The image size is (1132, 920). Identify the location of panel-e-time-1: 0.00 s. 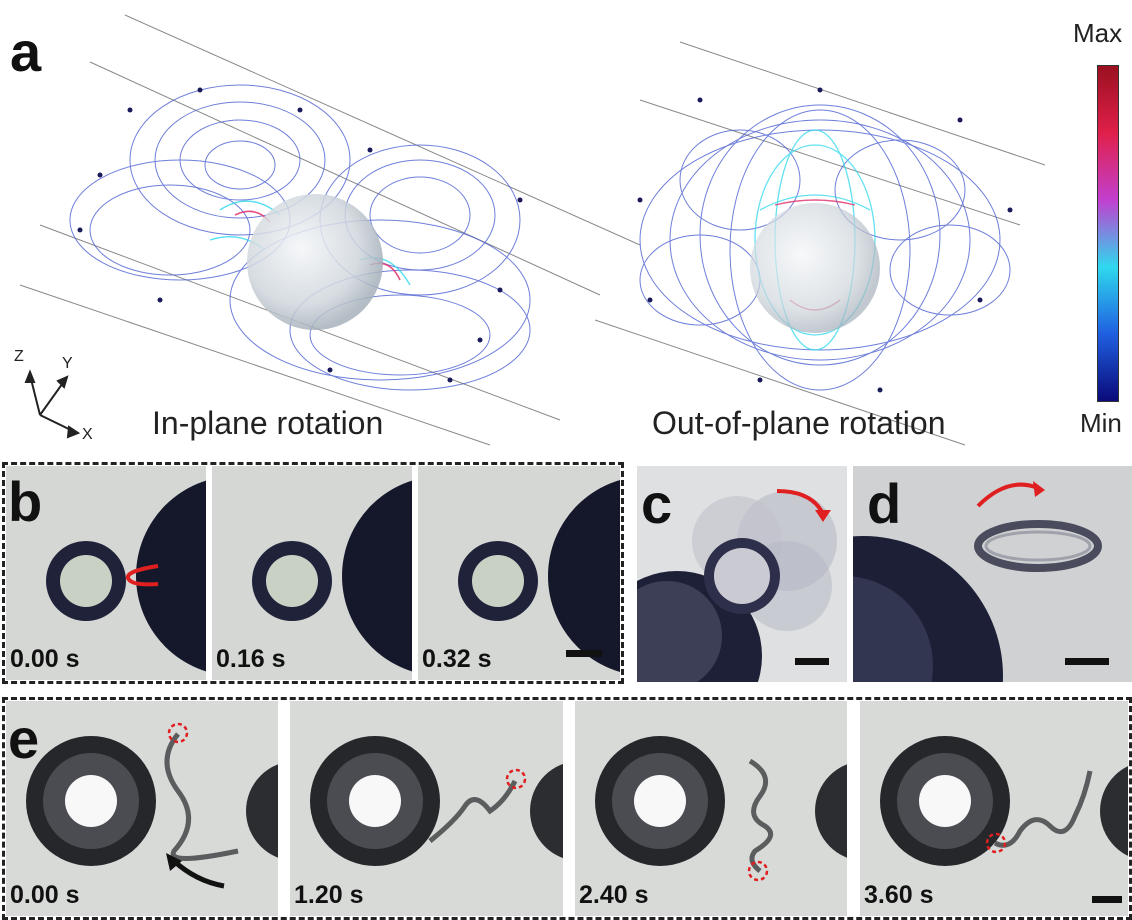
(45, 895).